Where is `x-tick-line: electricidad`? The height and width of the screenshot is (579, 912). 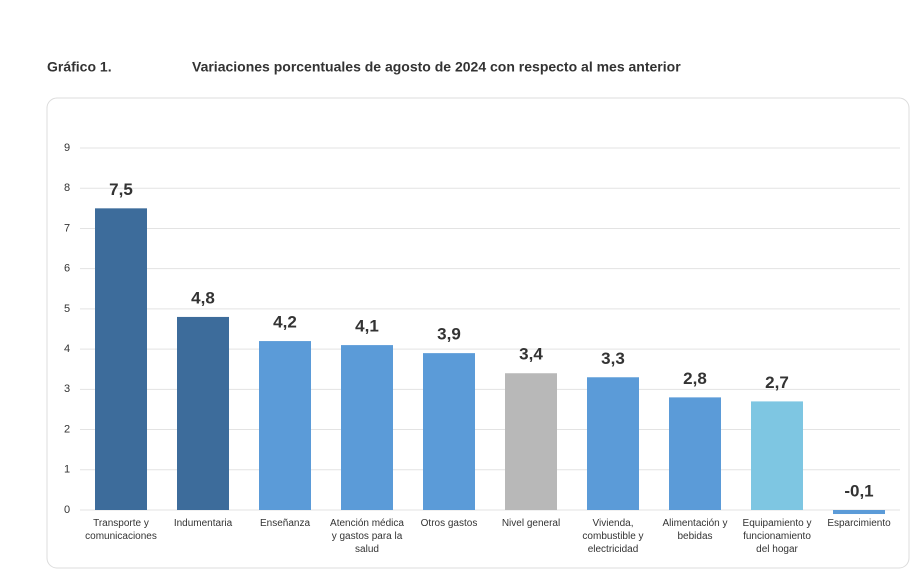 x-tick-line: electricidad is located at coordinates (613, 549).